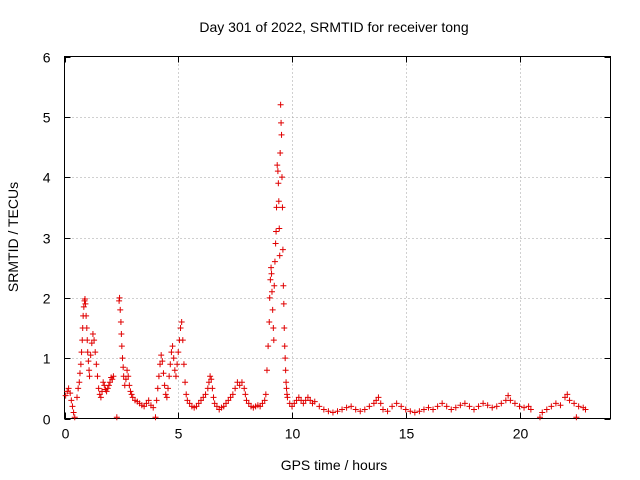 This screenshot has height=480, width=640. I want to click on y-tick-label: 1, so click(47, 359).